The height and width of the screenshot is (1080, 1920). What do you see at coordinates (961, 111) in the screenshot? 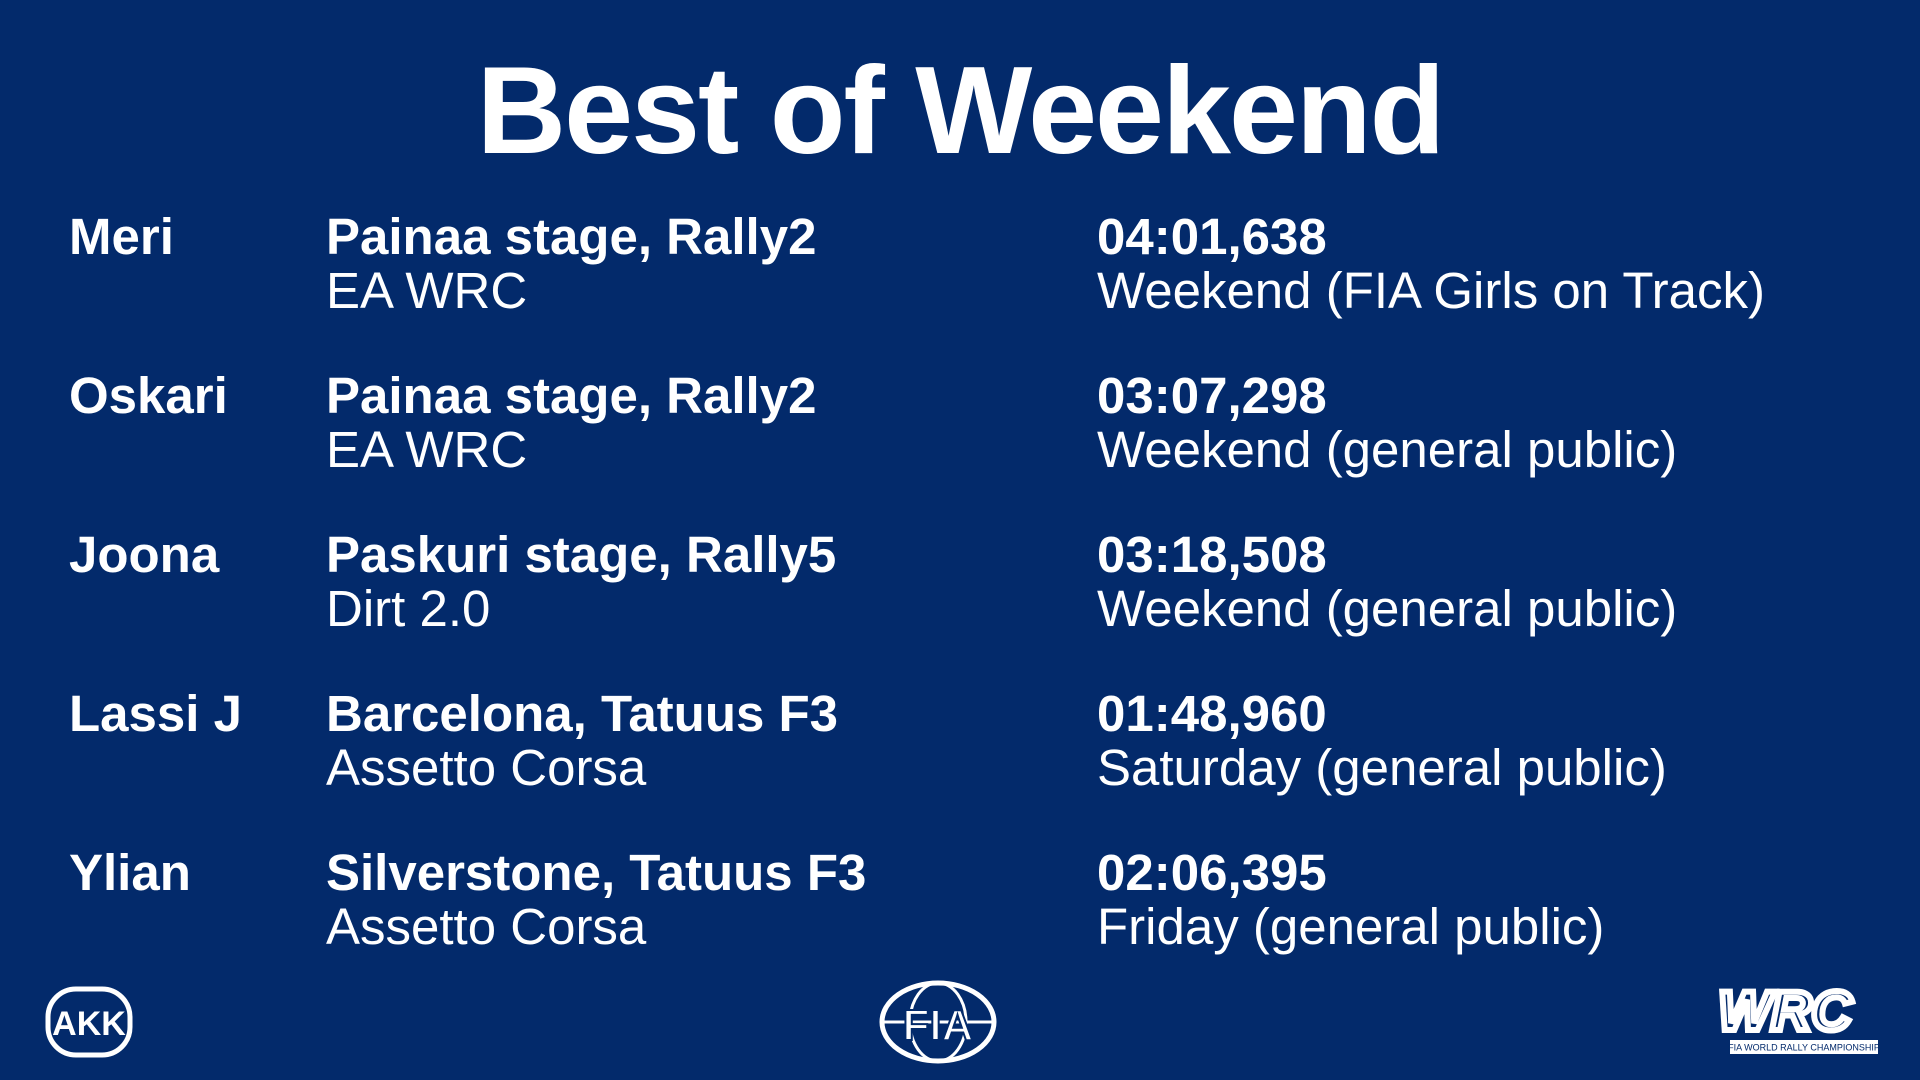
I see `title: Best of Weekend` at bounding box center [961, 111].